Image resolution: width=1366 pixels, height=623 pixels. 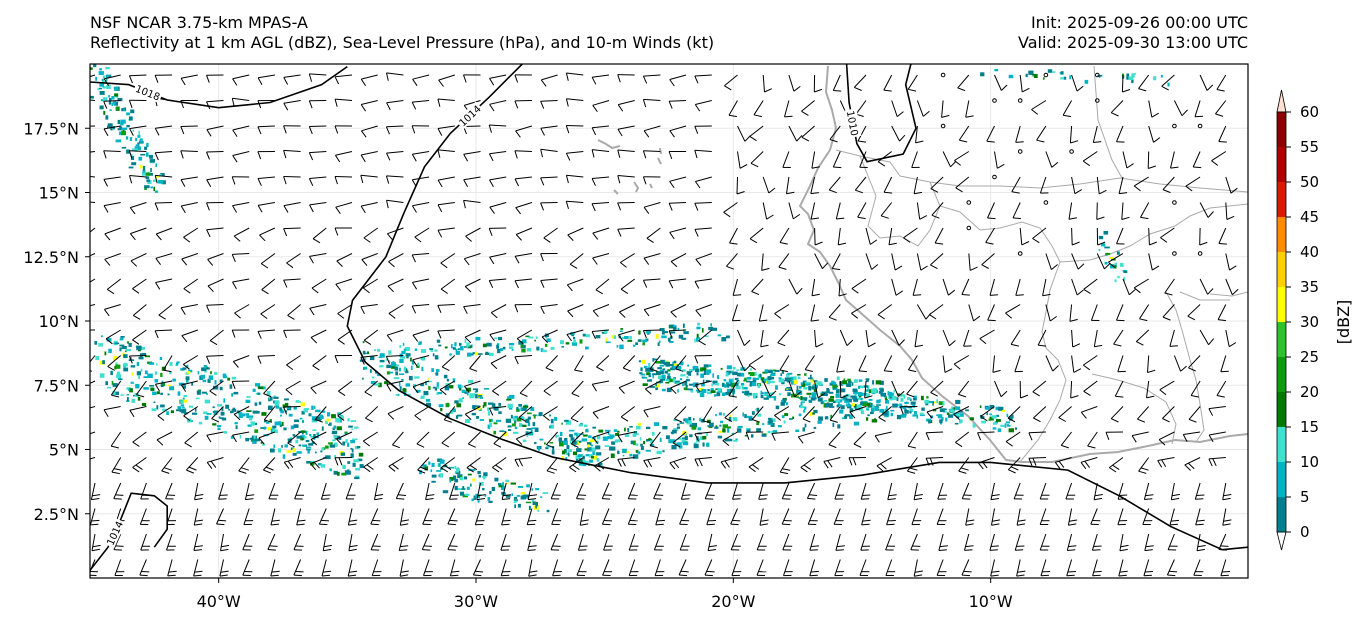 What do you see at coordinates (1281, 234) in the screenshot?
I see `colorbar-bin` at bounding box center [1281, 234].